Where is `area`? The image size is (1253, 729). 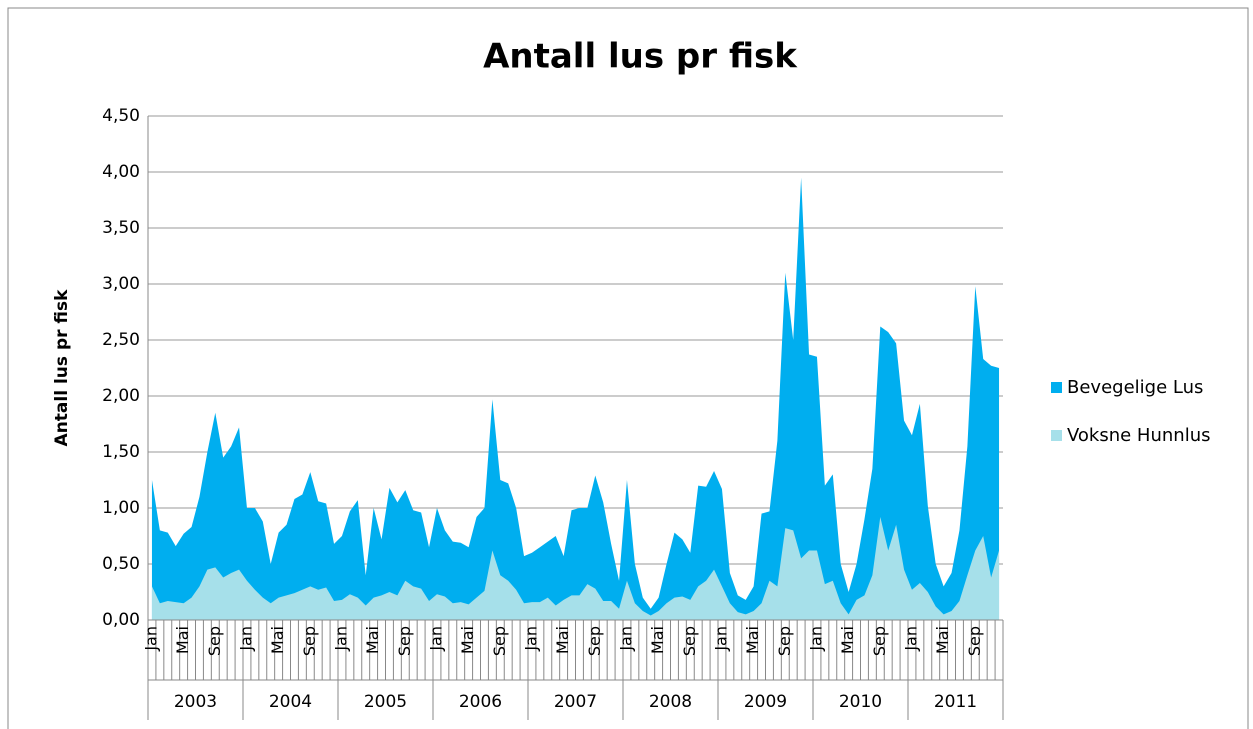 area is located at coordinates (575, 568).